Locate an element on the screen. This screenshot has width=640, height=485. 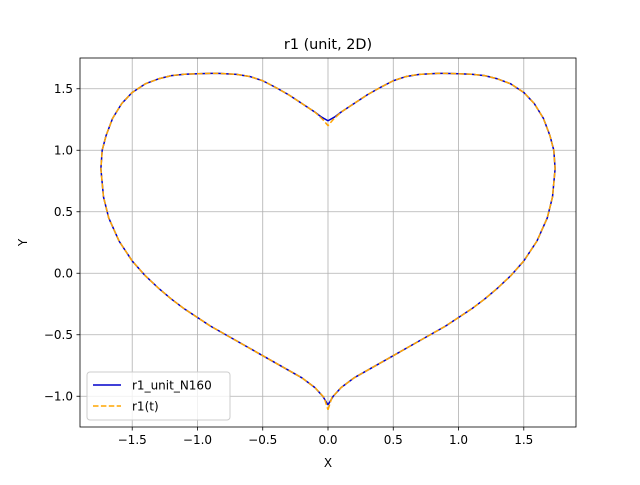
legend-label-r1-t: r1(t) is located at coordinates (145, 407).